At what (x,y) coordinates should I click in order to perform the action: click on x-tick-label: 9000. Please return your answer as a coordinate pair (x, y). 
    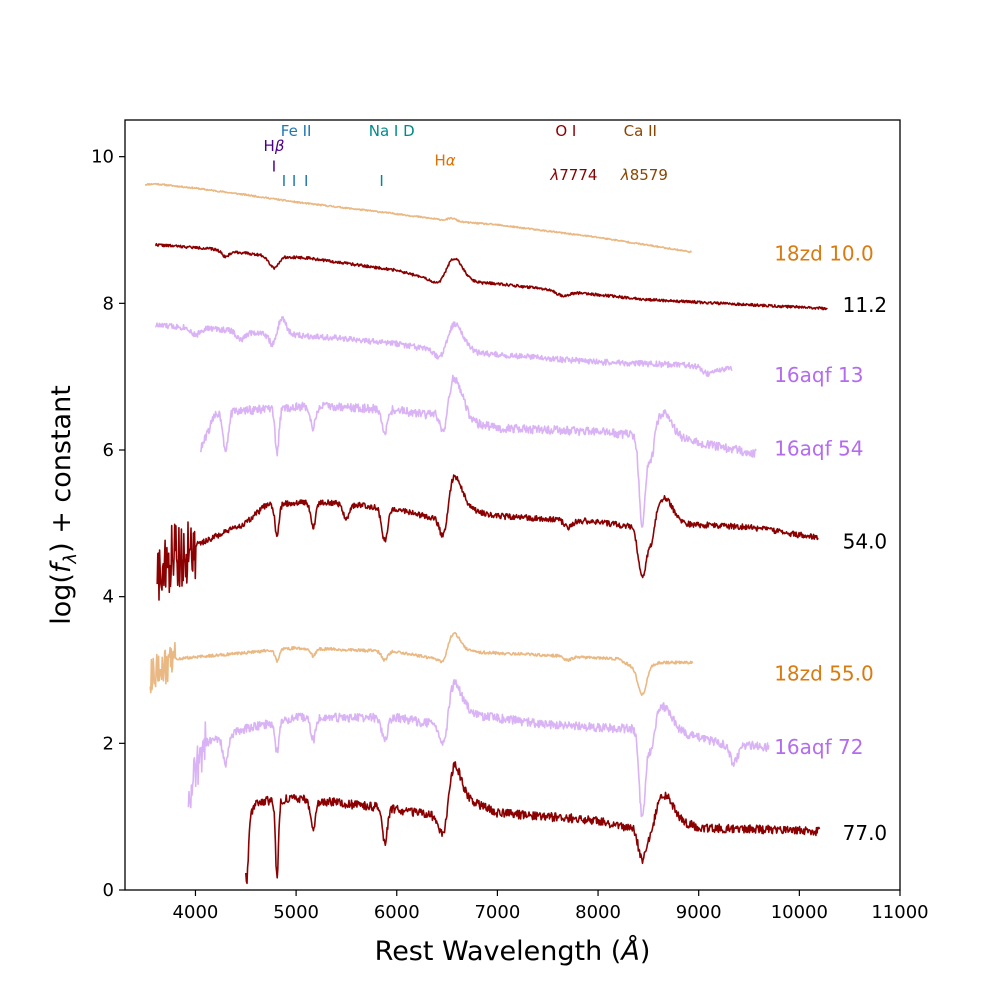
    Looking at the image, I should click on (699, 912).